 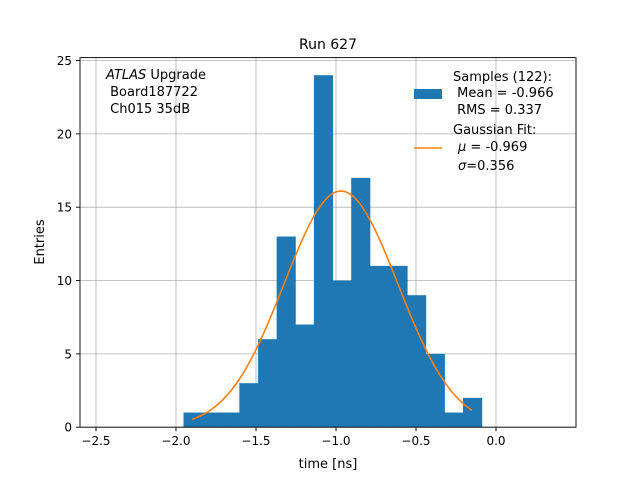 What do you see at coordinates (148, 109) in the screenshot?
I see `channel-label: Ch015 35dB` at bounding box center [148, 109].